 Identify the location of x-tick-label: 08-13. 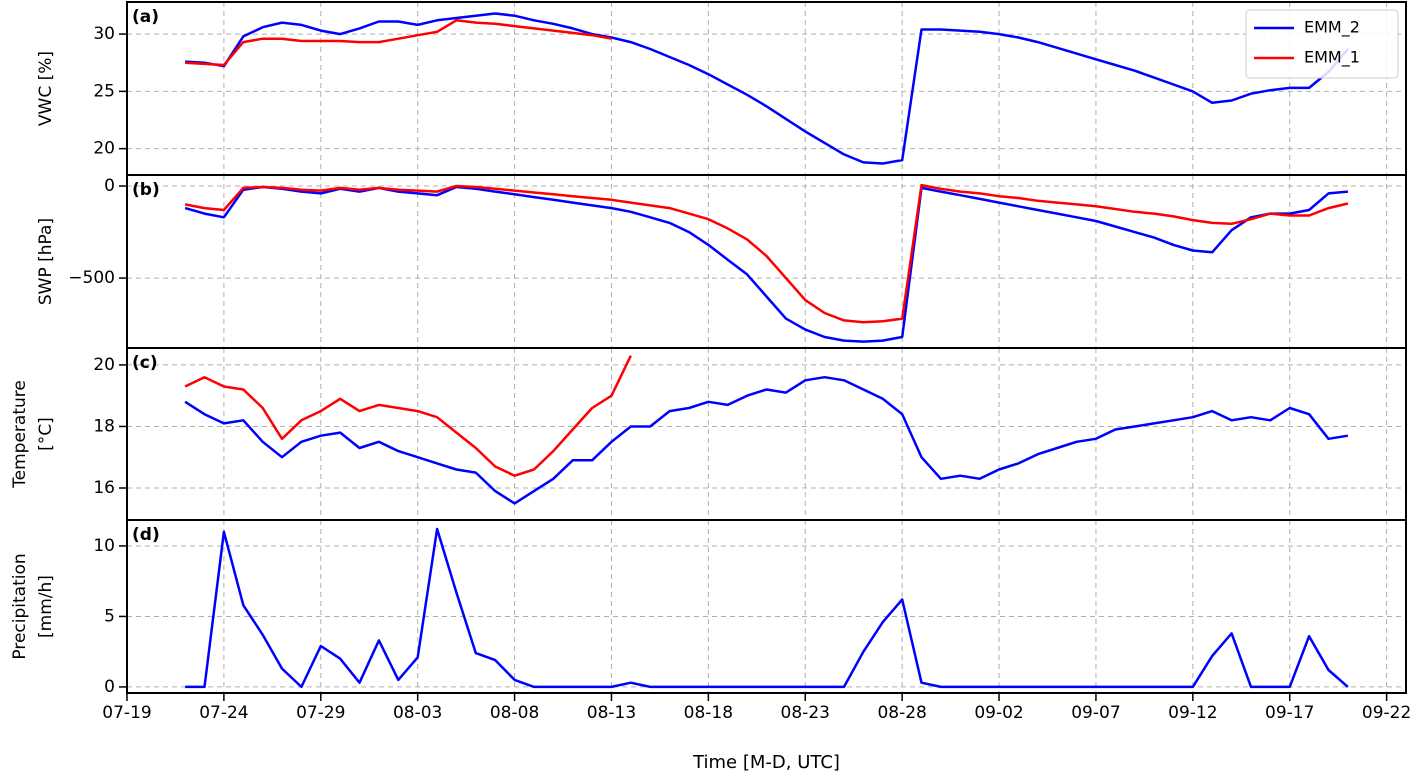
(611, 713).